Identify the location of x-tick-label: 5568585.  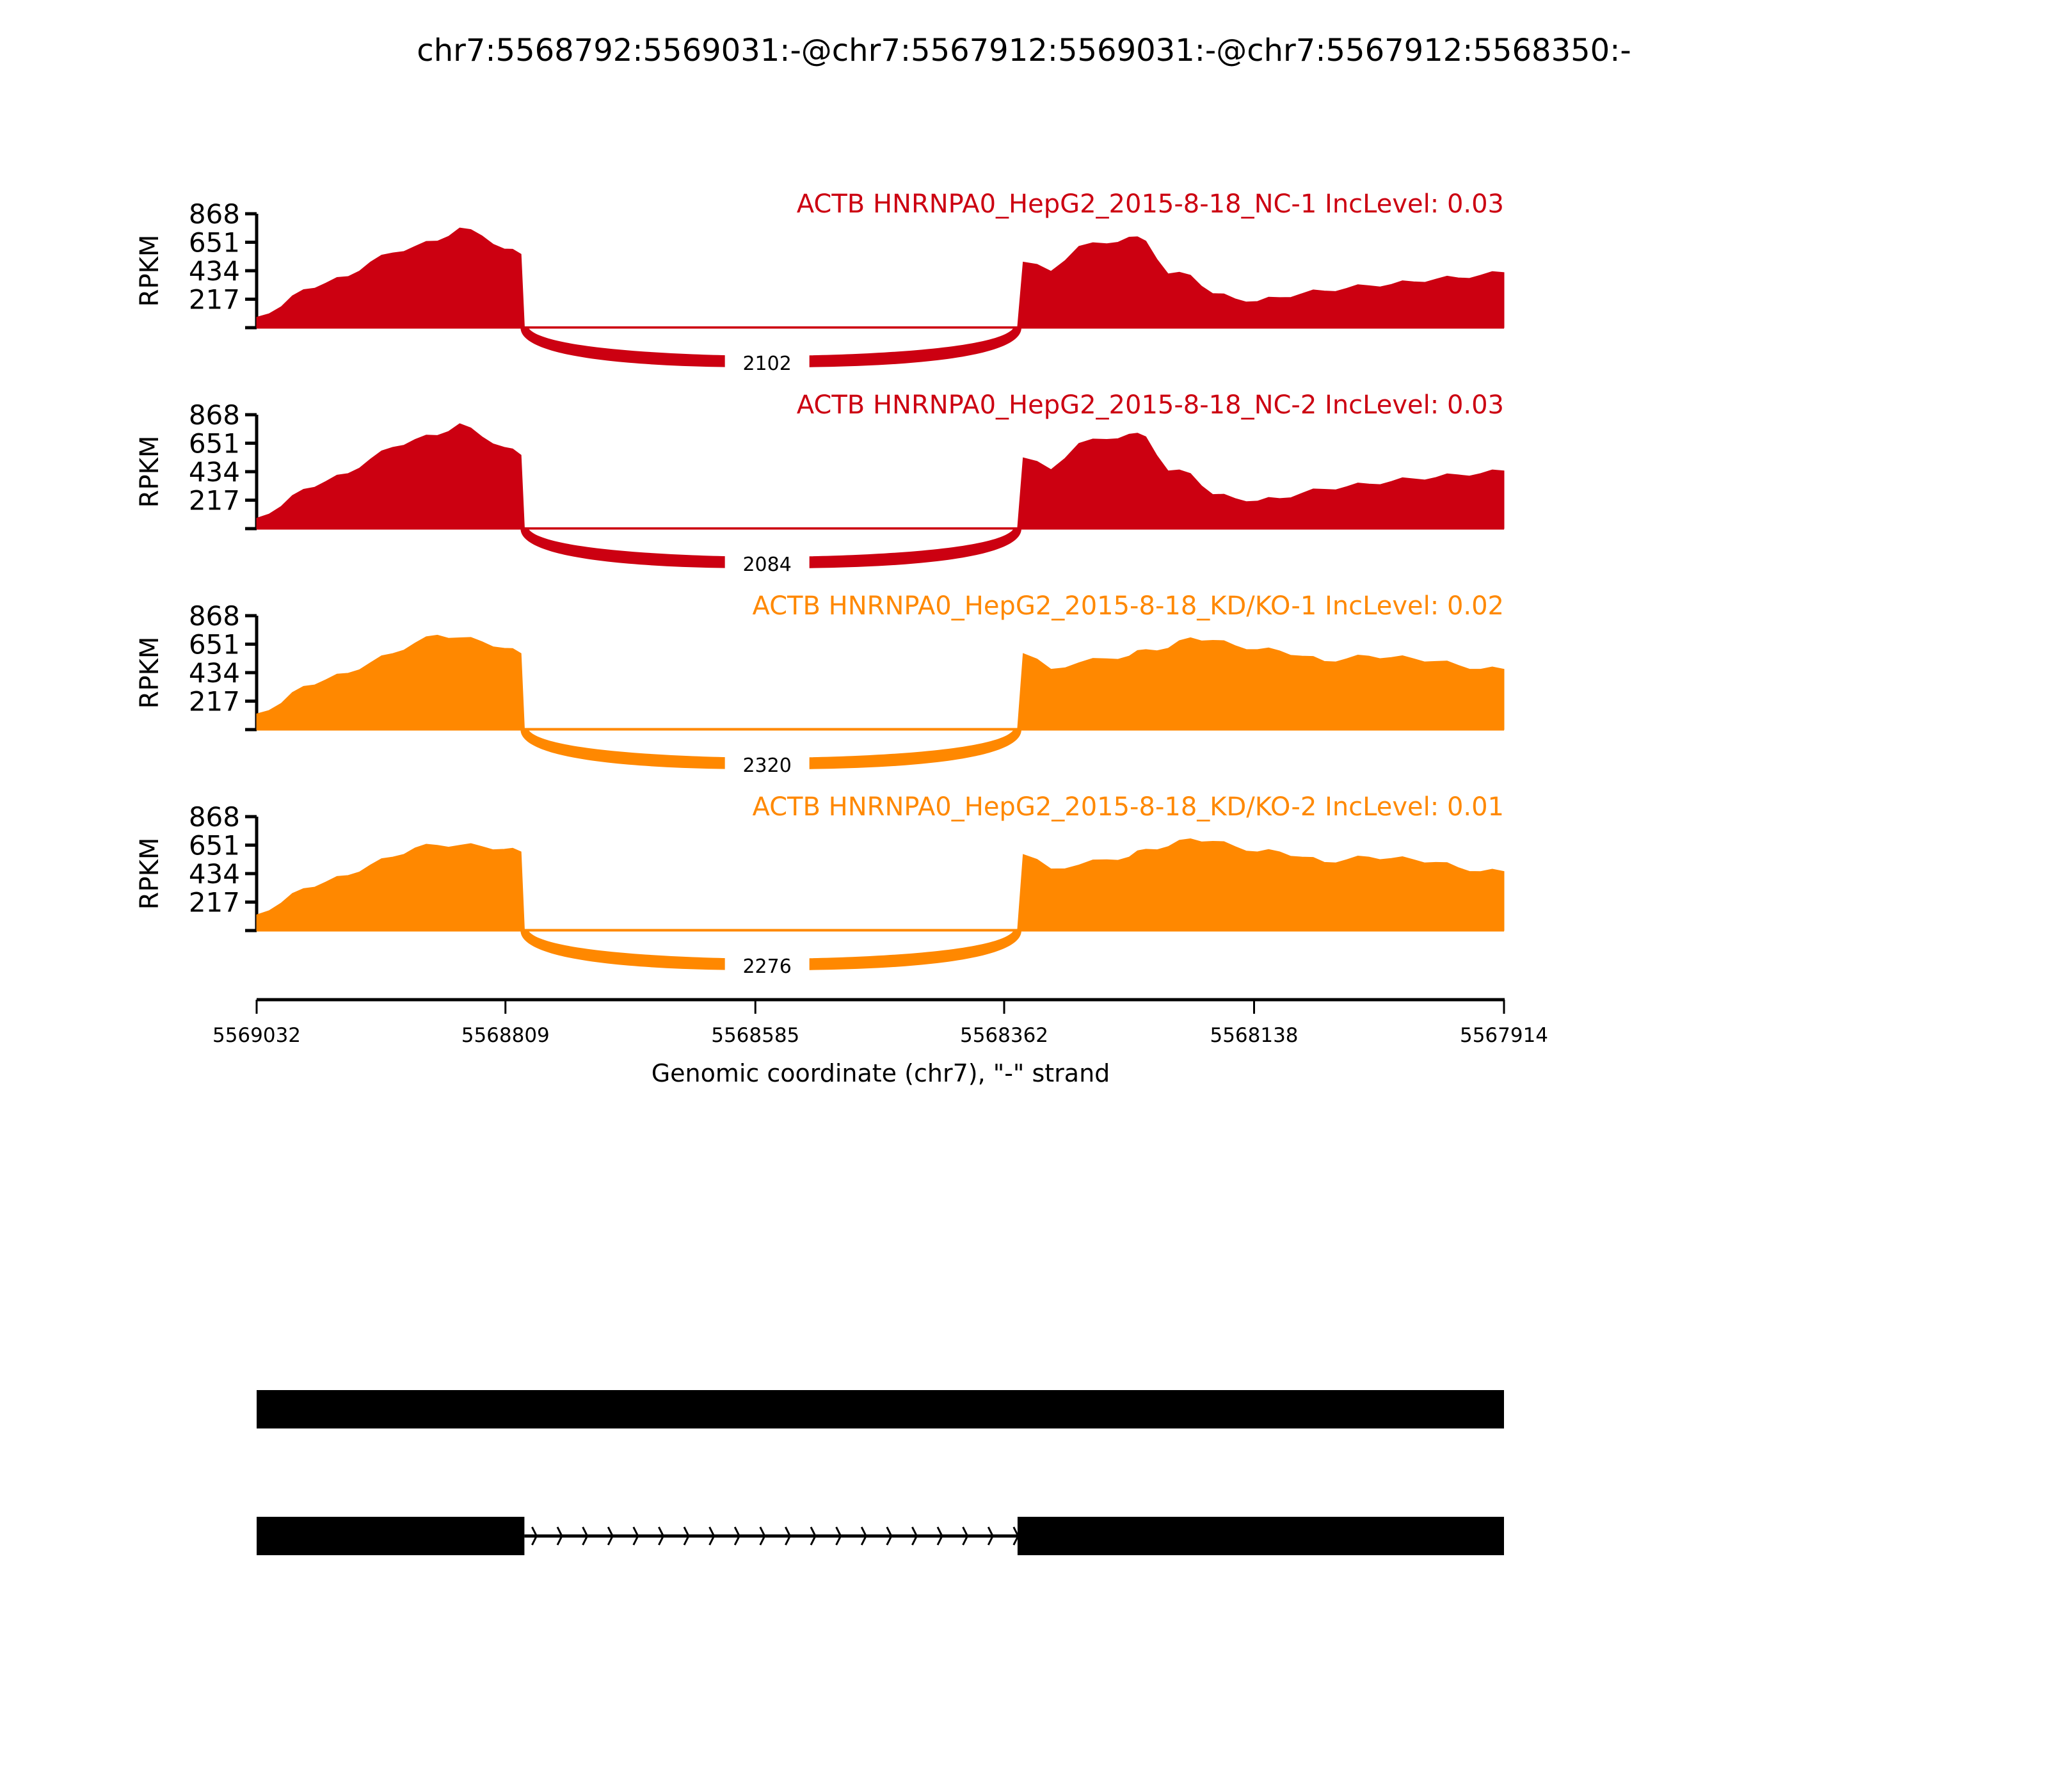
(755, 1035).